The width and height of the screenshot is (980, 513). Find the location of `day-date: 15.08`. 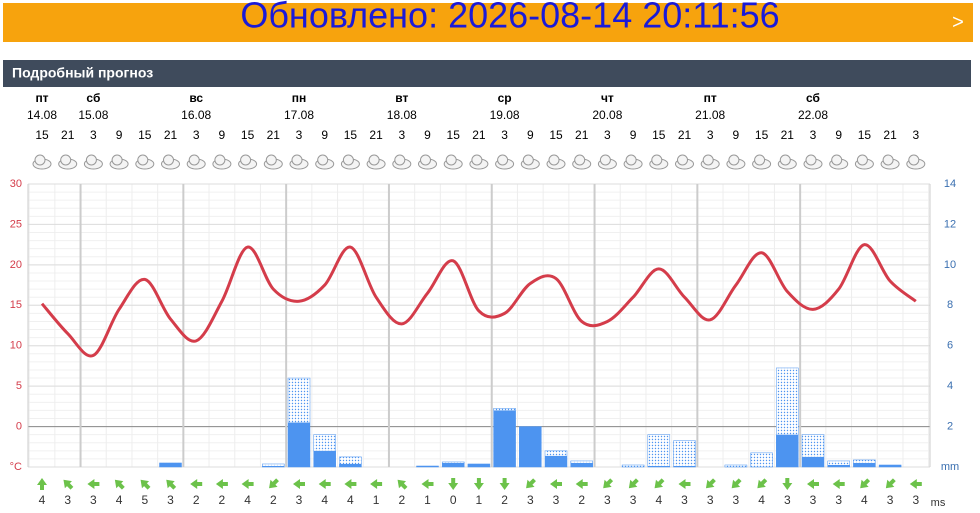

day-date: 15.08 is located at coordinates (93, 115).